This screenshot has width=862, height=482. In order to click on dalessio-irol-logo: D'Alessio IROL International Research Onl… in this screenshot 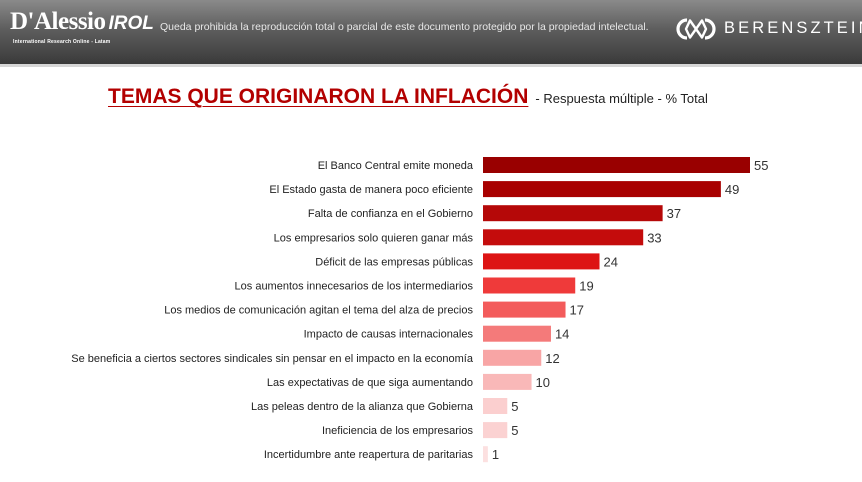, I will do `click(82, 26)`.